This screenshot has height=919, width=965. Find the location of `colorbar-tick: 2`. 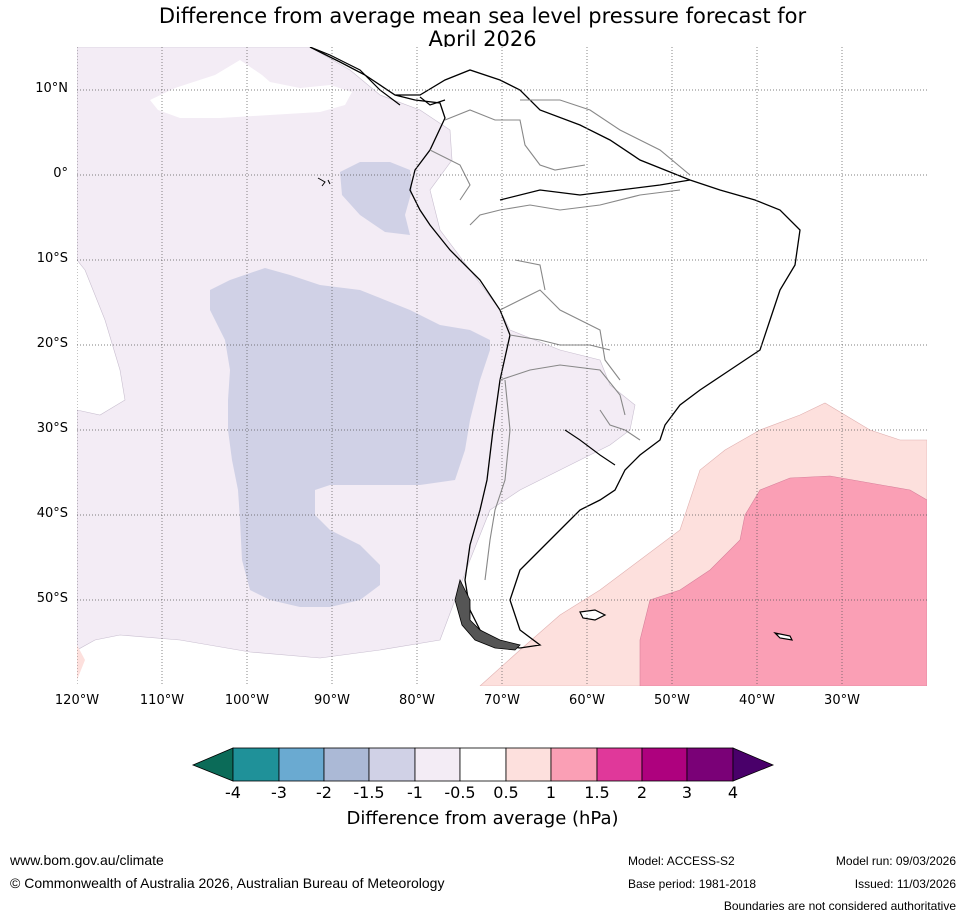

colorbar-tick: 2 is located at coordinates (642, 792).